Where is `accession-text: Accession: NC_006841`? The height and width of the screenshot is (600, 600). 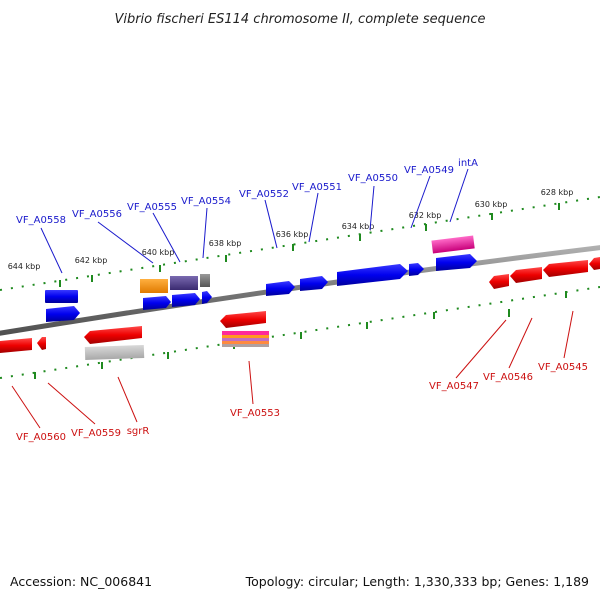
accession-text: Accession: NC_006841 is located at coordinates (81, 581).